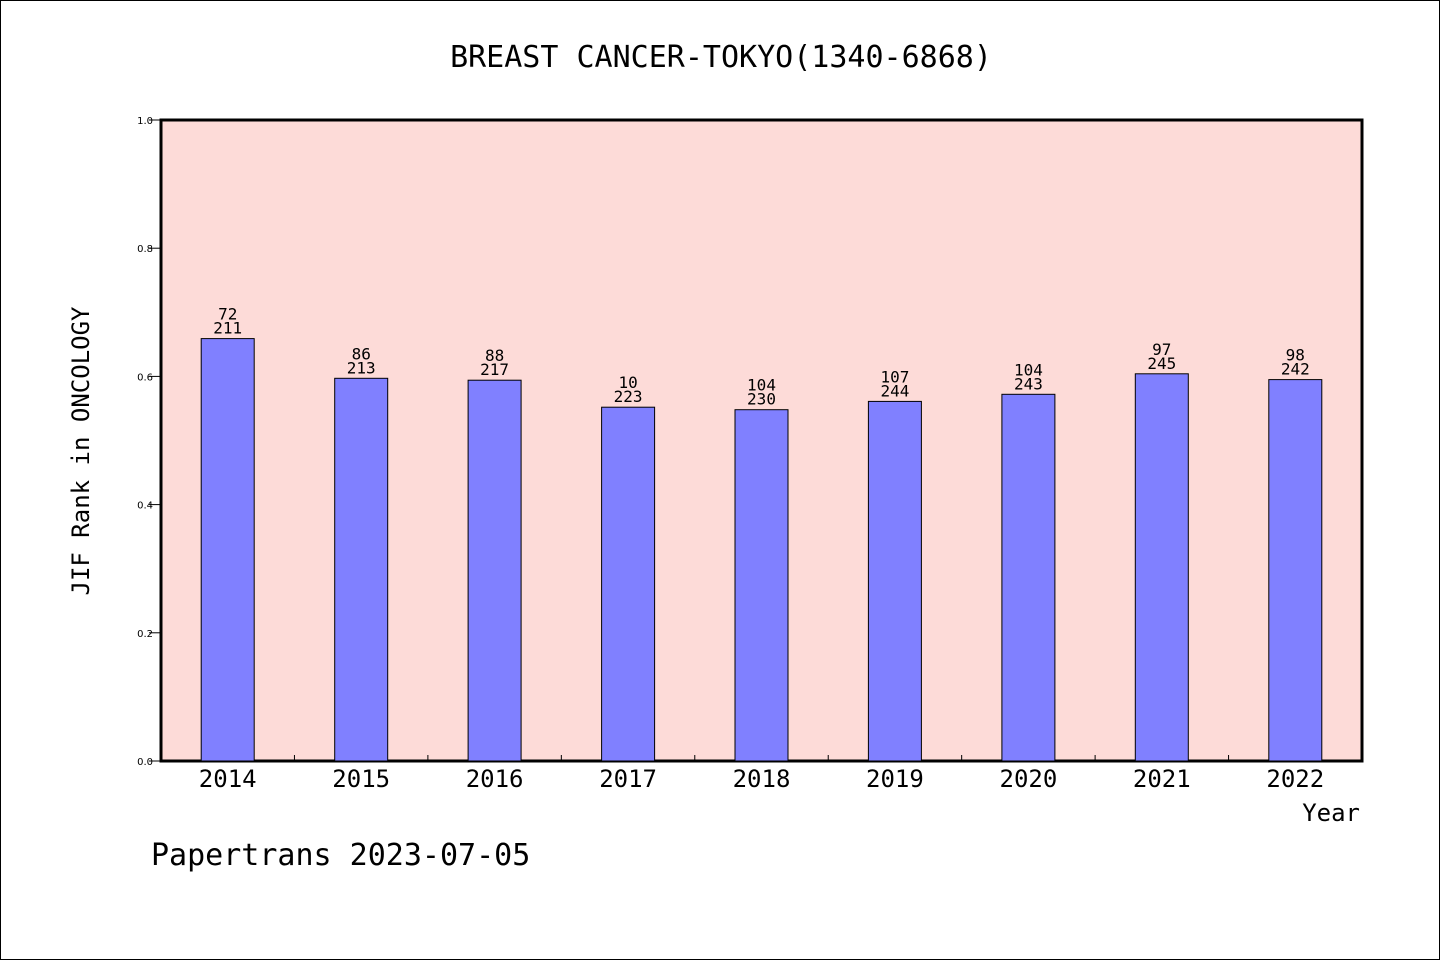 The width and height of the screenshot is (1440, 960). Describe the element at coordinates (494, 369) in the screenshot. I see `bar-label-total: 217` at that location.